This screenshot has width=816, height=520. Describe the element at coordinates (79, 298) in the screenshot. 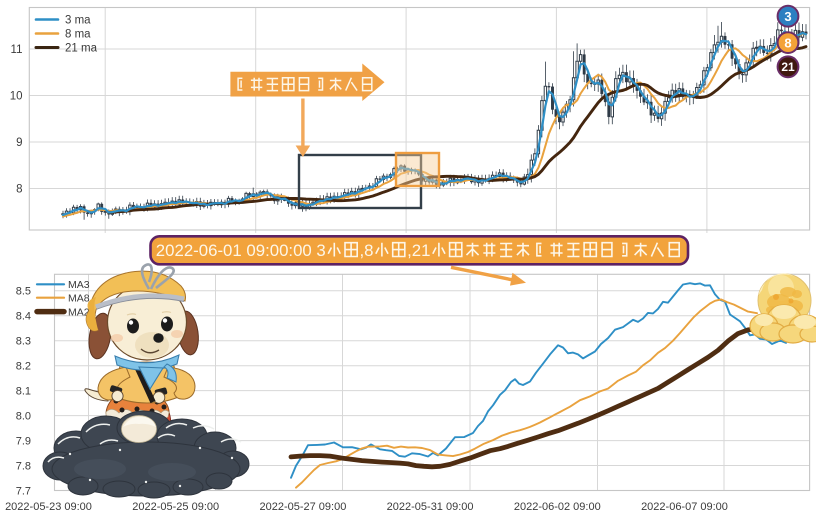

I see `svg-text: MA8` at that location.